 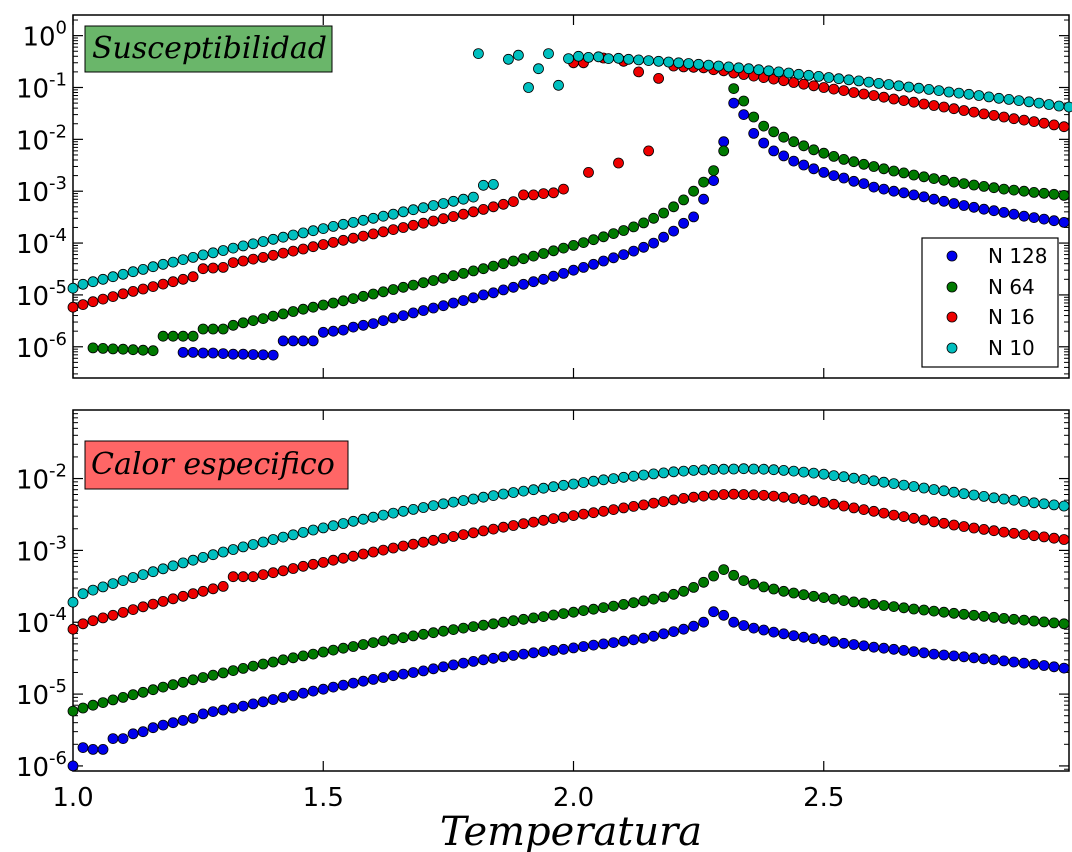 What do you see at coordinates (41, 621) in the screenshot?
I see `y-tick-label: 10⁻⁴` at bounding box center [41, 621].